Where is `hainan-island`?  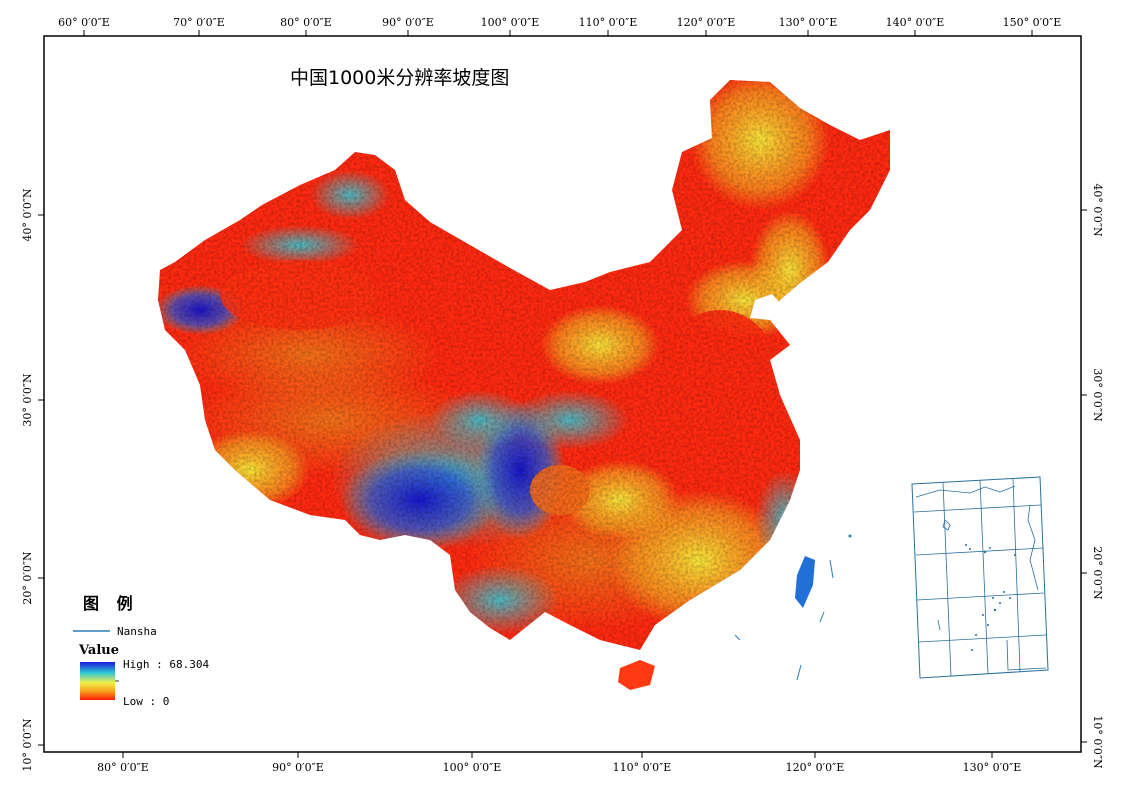
hainan-island is located at coordinates (636, 675).